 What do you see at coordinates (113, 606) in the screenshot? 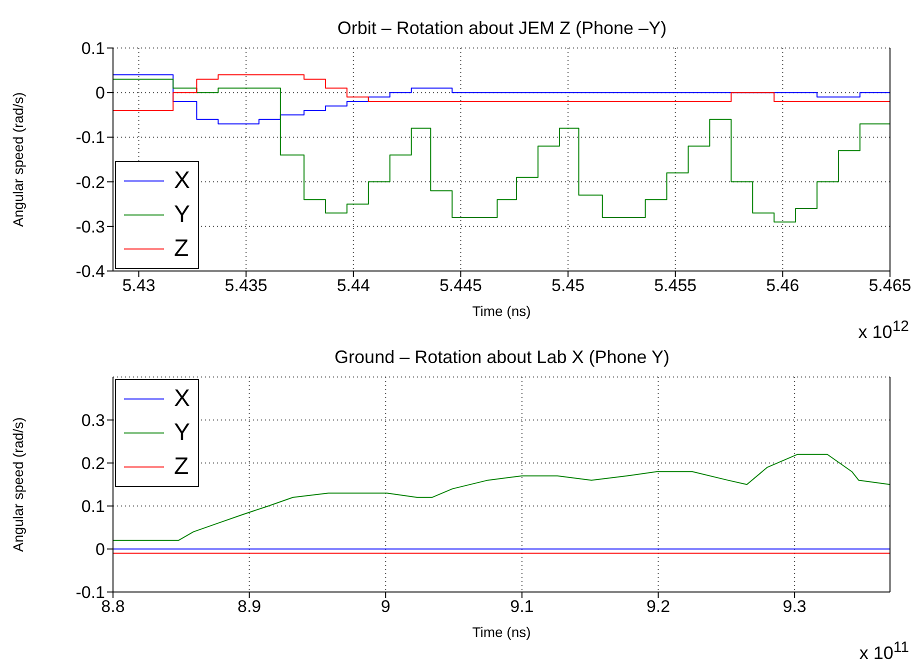
I see `x-tick-label: 8.8` at bounding box center [113, 606].